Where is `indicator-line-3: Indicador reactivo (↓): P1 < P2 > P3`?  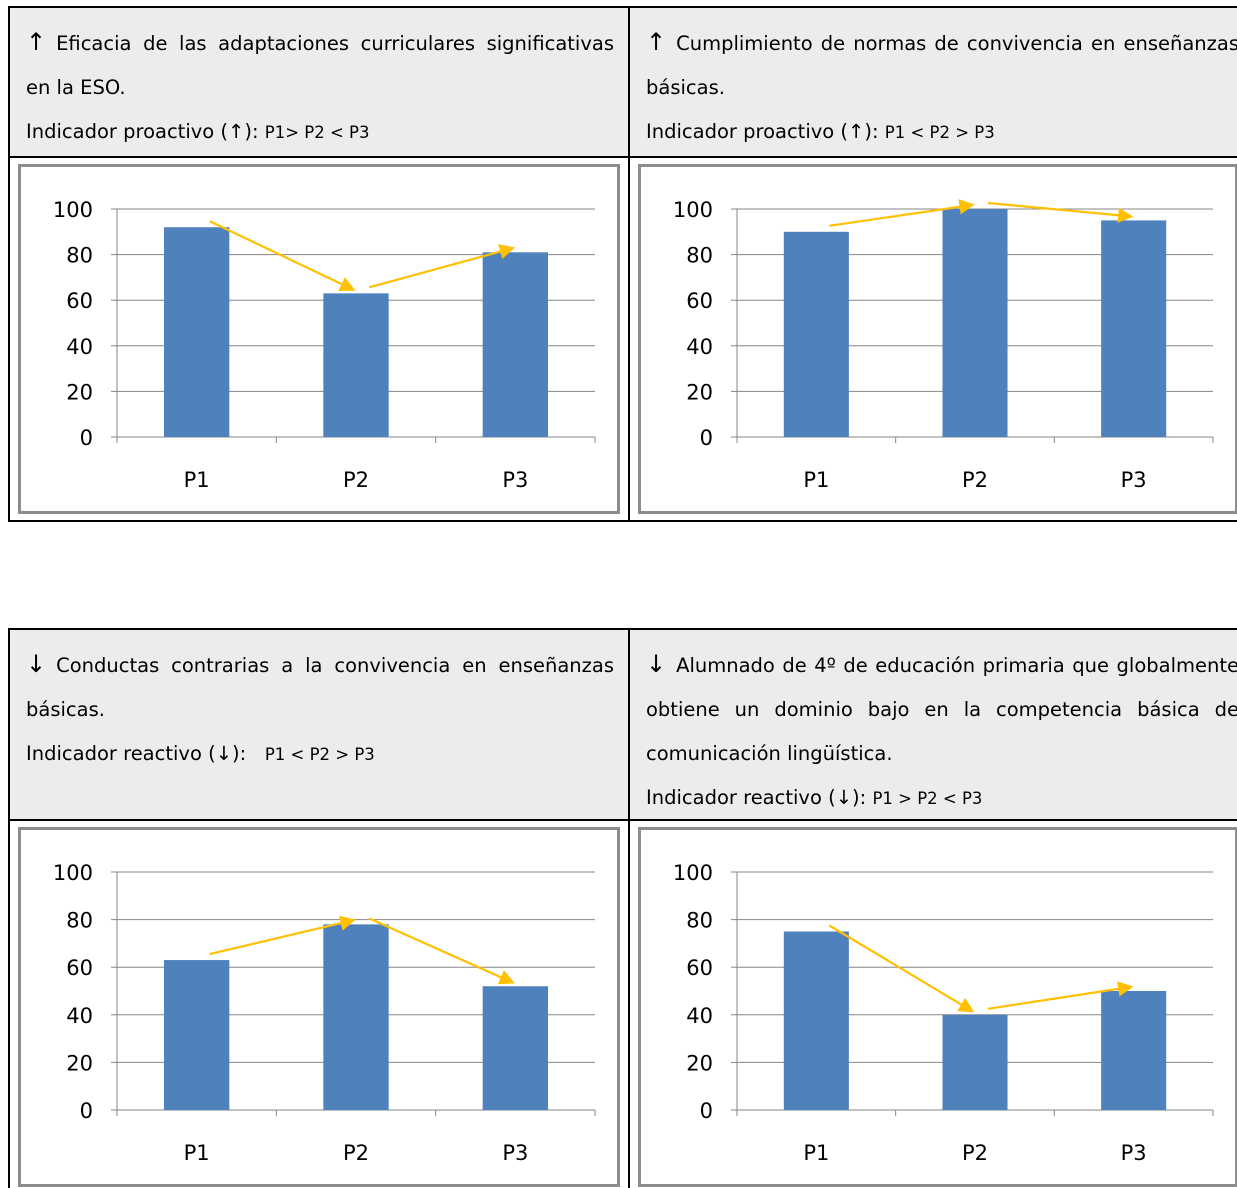 indicator-line-3: Indicador reactivo (↓): P1 < P2 > P3 is located at coordinates (320, 754).